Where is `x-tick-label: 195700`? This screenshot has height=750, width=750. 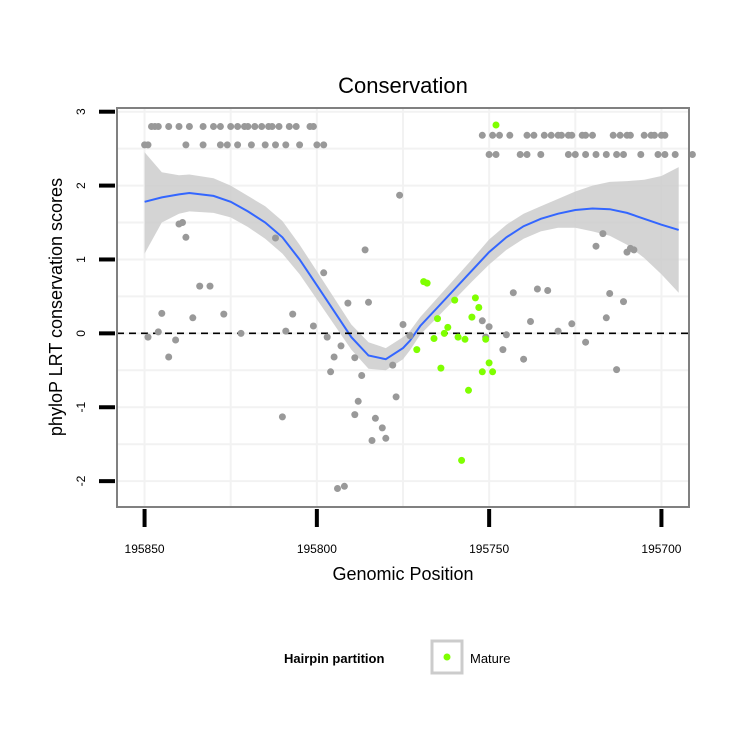
x-tick-label: 195700 is located at coordinates (661, 549).